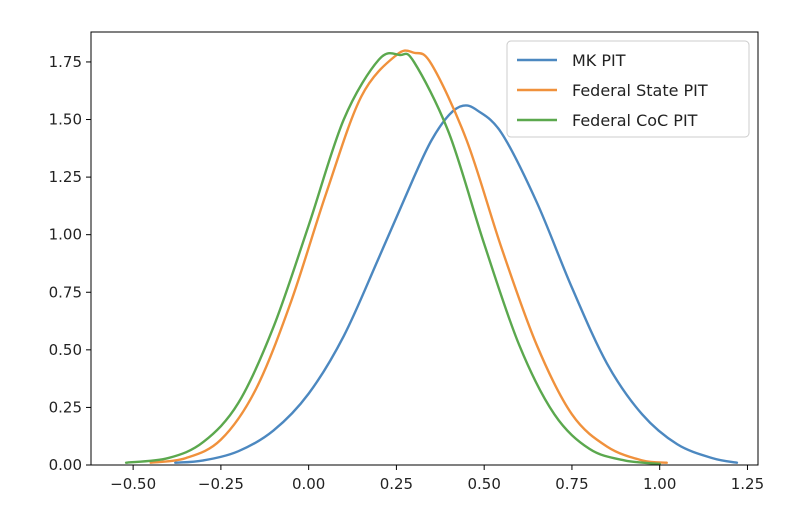 Image resolution: width=794 pixels, height=516 pixels. Describe the element at coordinates (65, 407) in the screenshot. I see `y-tick-label: 0.25` at that location.